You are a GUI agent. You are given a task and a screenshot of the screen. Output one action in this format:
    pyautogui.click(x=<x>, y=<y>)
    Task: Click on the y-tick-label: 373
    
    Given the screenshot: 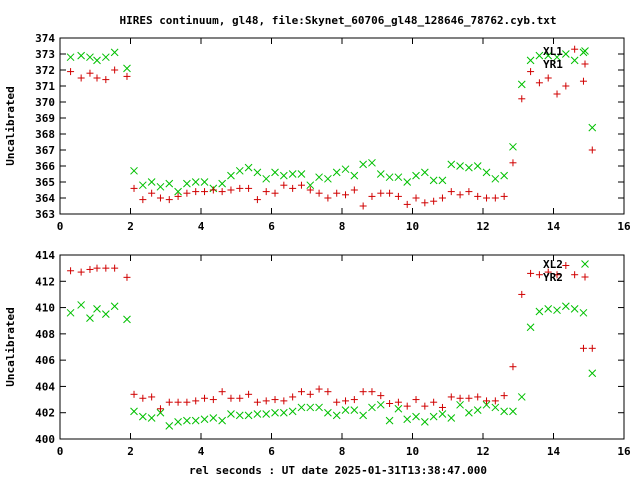 What is the action you would take?
    pyautogui.click(x=45, y=54)
    